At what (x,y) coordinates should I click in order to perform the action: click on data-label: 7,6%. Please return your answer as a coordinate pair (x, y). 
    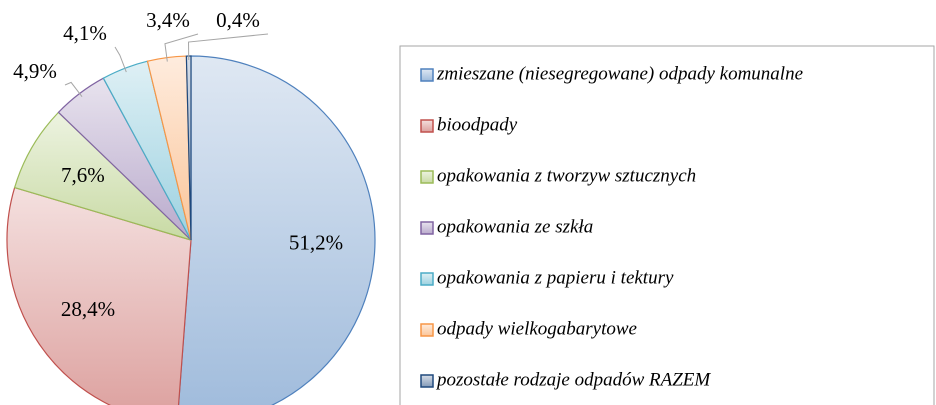
    Looking at the image, I should click on (83, 175).